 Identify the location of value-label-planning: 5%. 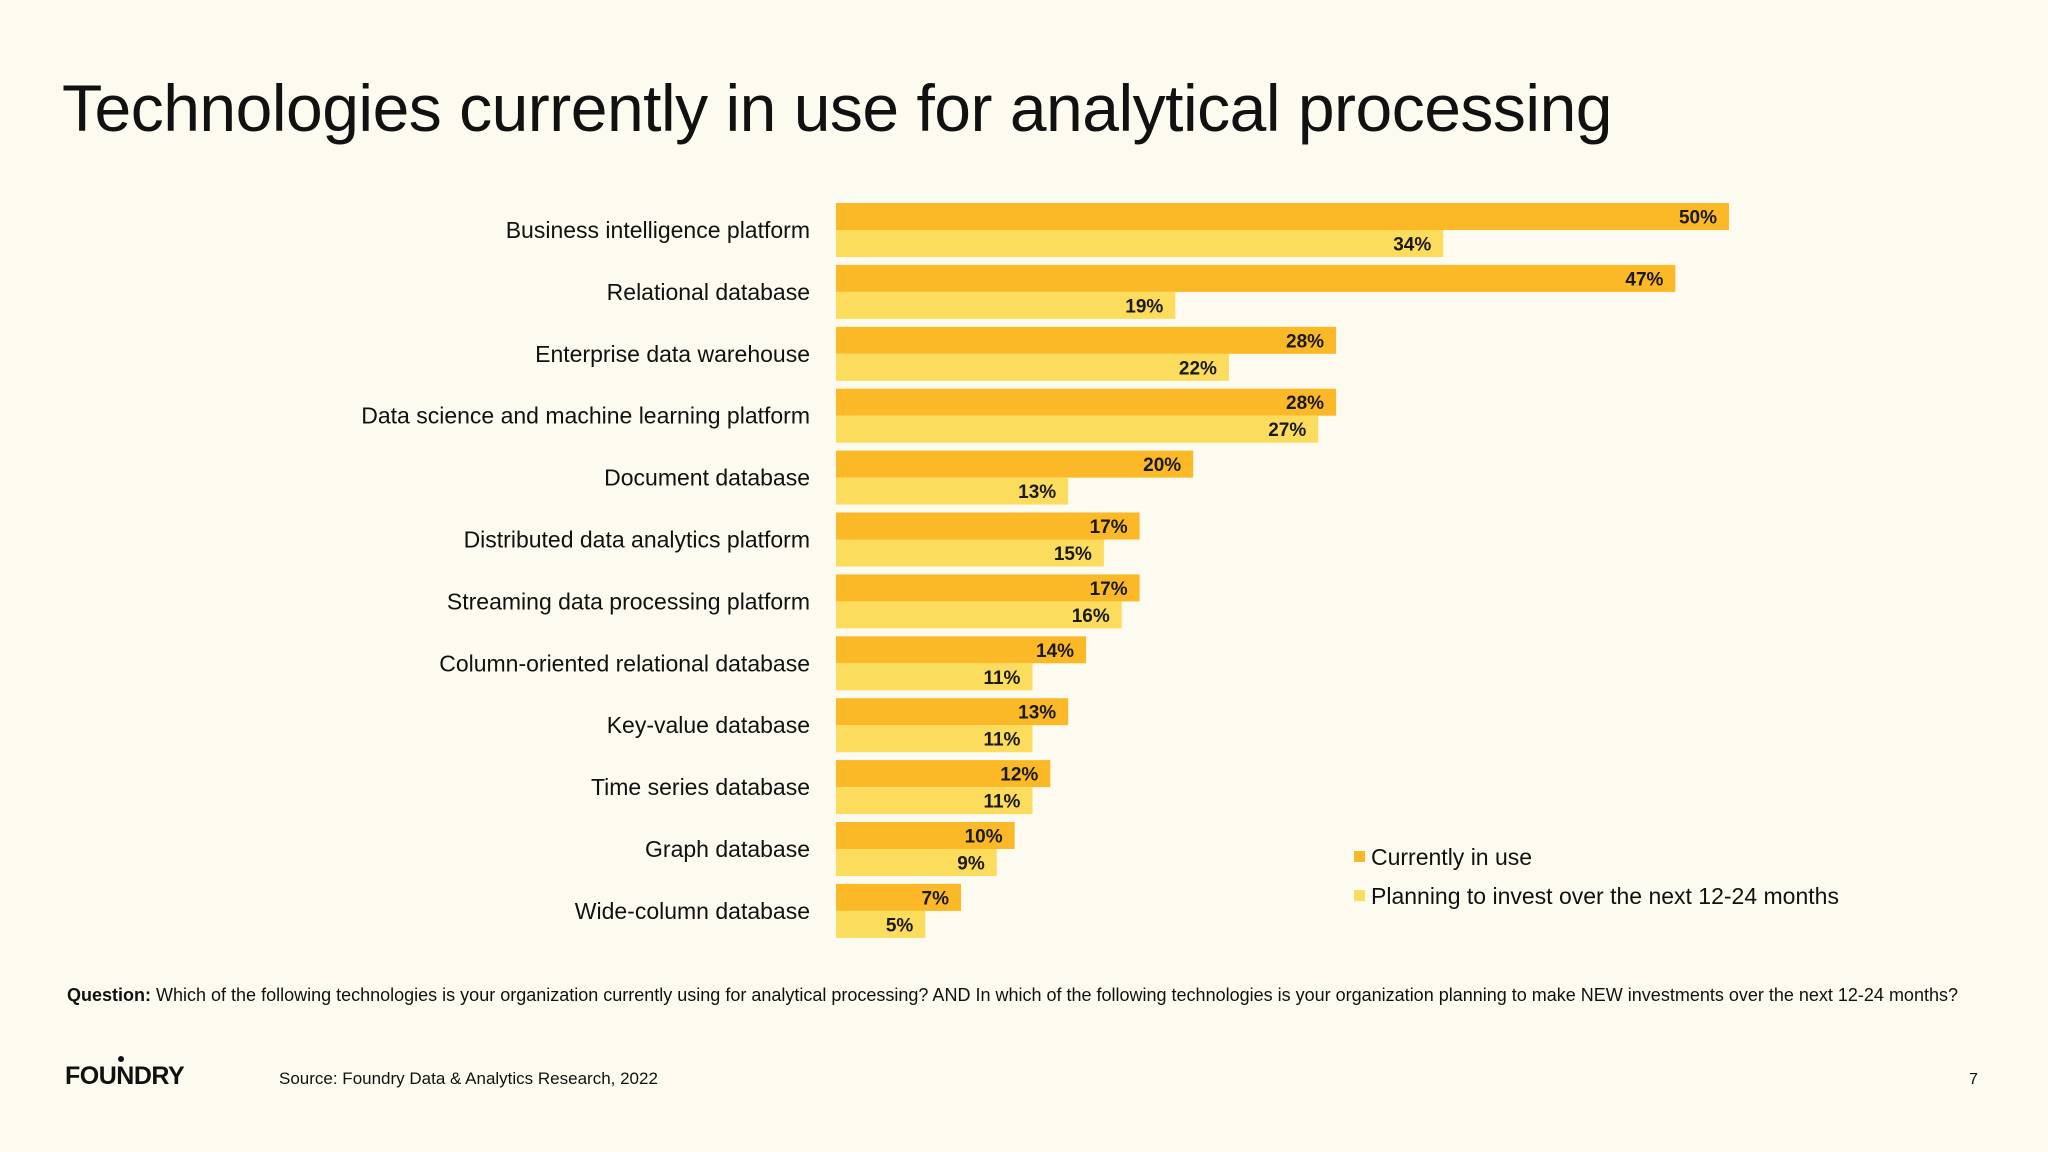
(900, 925).